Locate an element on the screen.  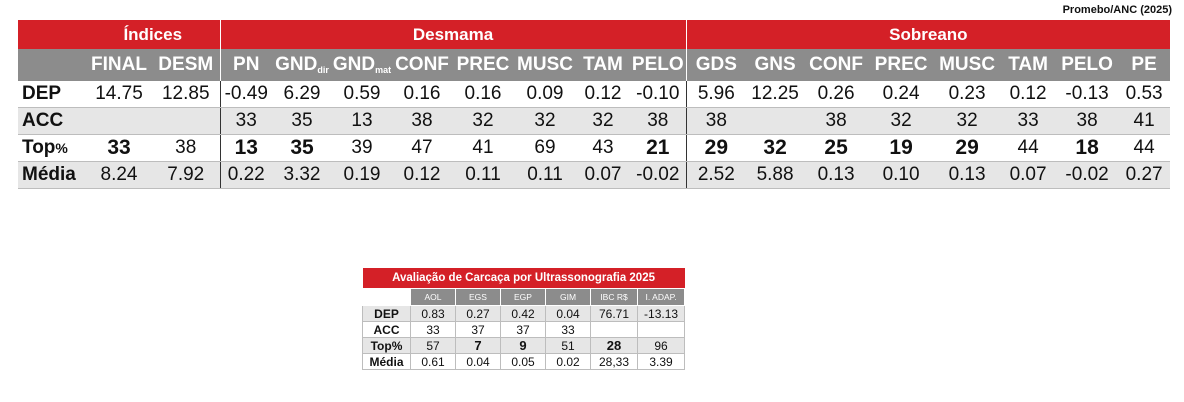
cell: 39 is located at coordinates (362, 148).